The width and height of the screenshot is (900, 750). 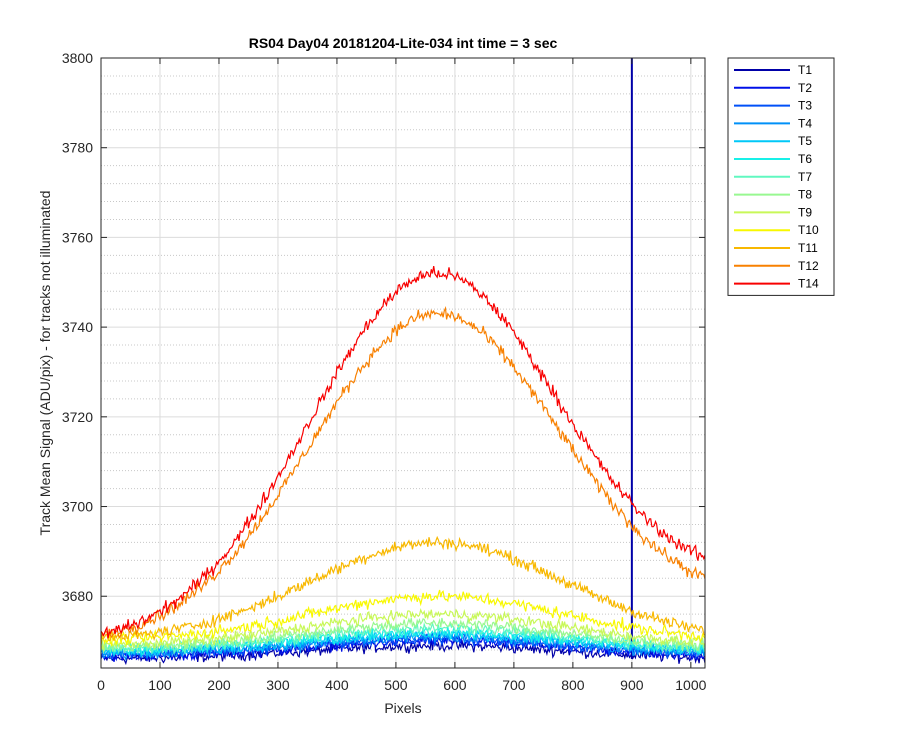 I want to click on x-tick-label: 0, so click(x=101, y=685).